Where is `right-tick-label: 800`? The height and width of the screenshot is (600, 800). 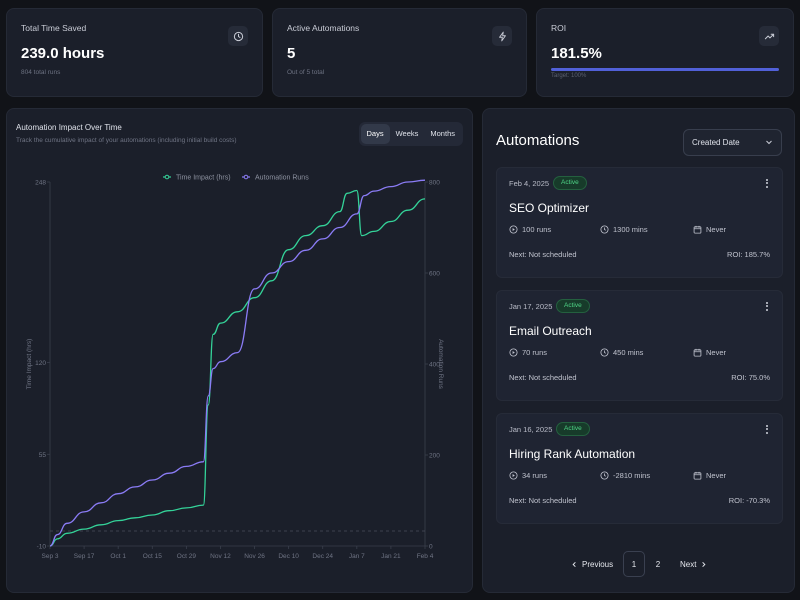 right-tick-label: 800 is located at coordinates (434, 183).